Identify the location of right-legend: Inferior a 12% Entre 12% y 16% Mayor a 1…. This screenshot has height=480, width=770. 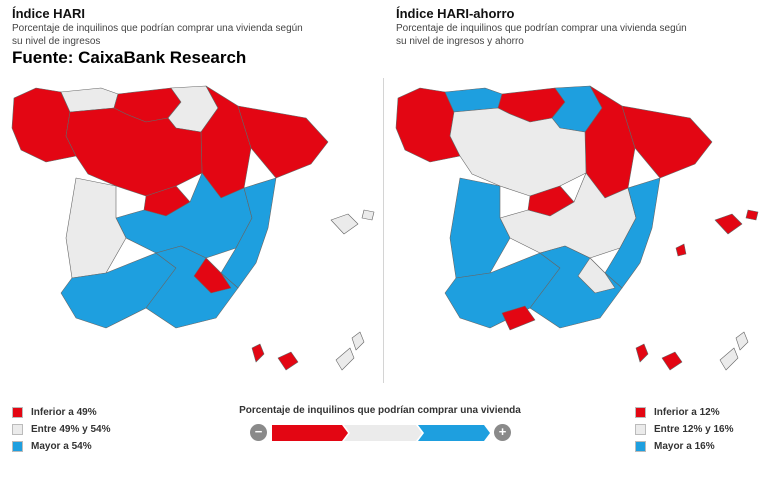
(684, 429).